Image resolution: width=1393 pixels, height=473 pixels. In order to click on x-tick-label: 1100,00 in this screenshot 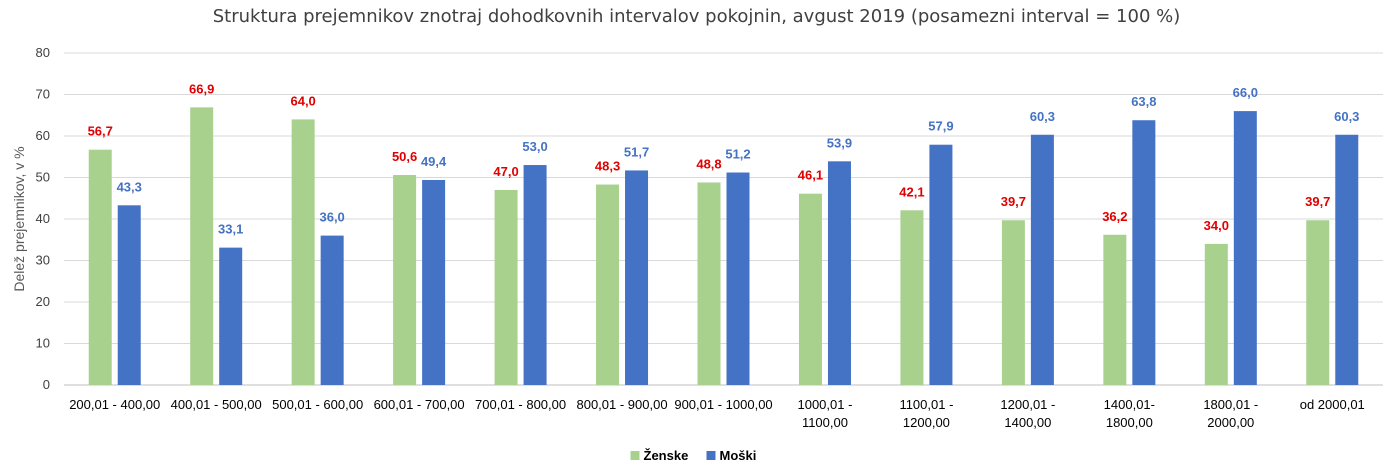, I will do `click(825, 422)`.